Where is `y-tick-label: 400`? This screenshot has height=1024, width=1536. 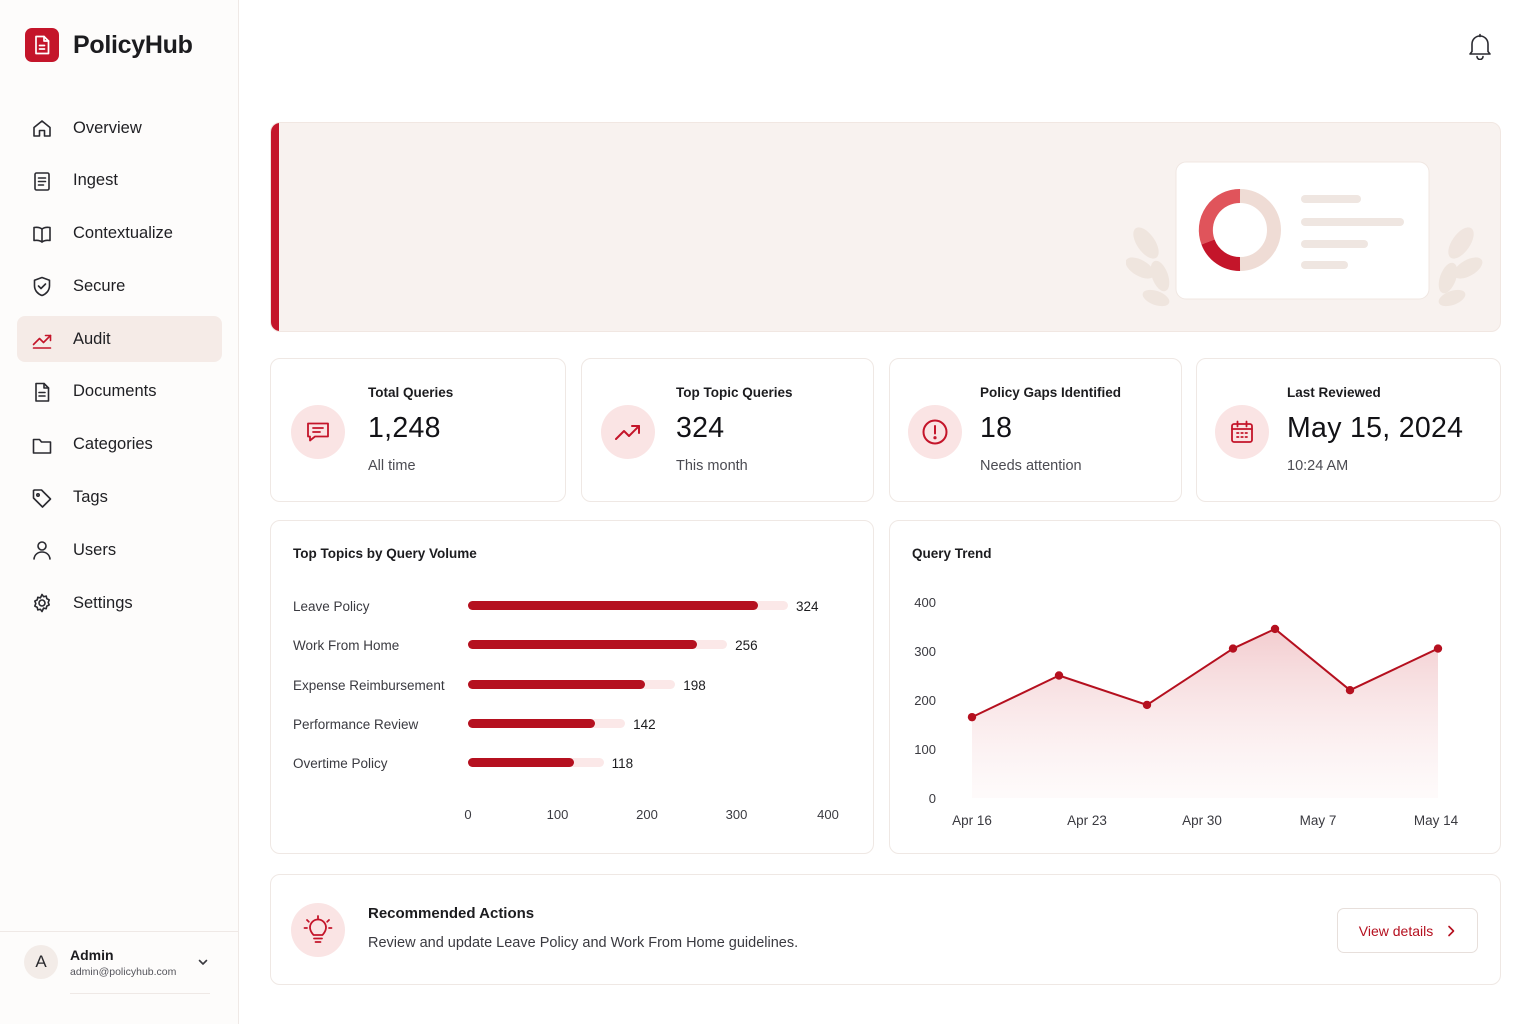 y-tick-label: 400 is located at coordinates (925, 602).